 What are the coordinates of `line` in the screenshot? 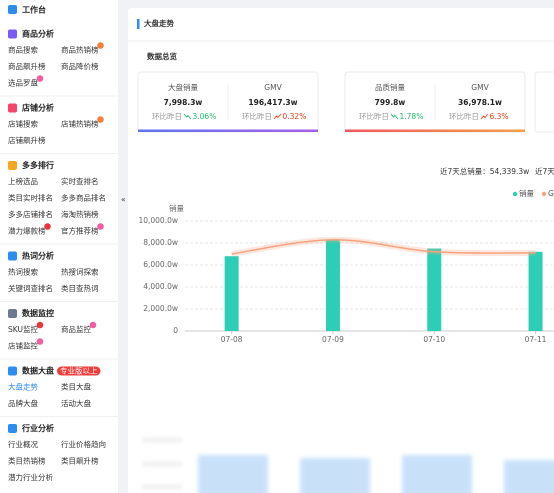 It's located at (383, 246).